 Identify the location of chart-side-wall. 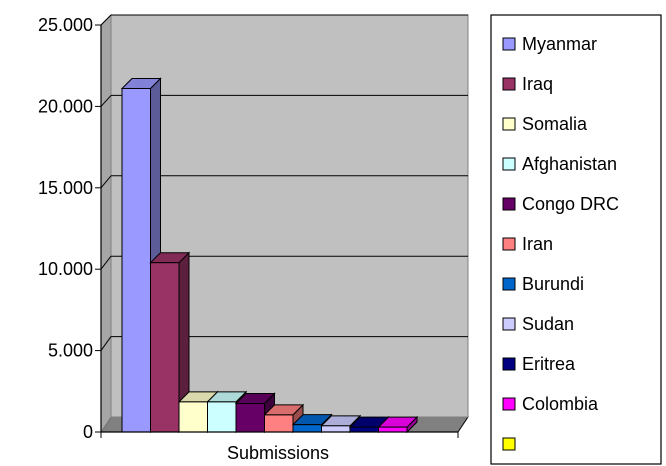
(106, 223).